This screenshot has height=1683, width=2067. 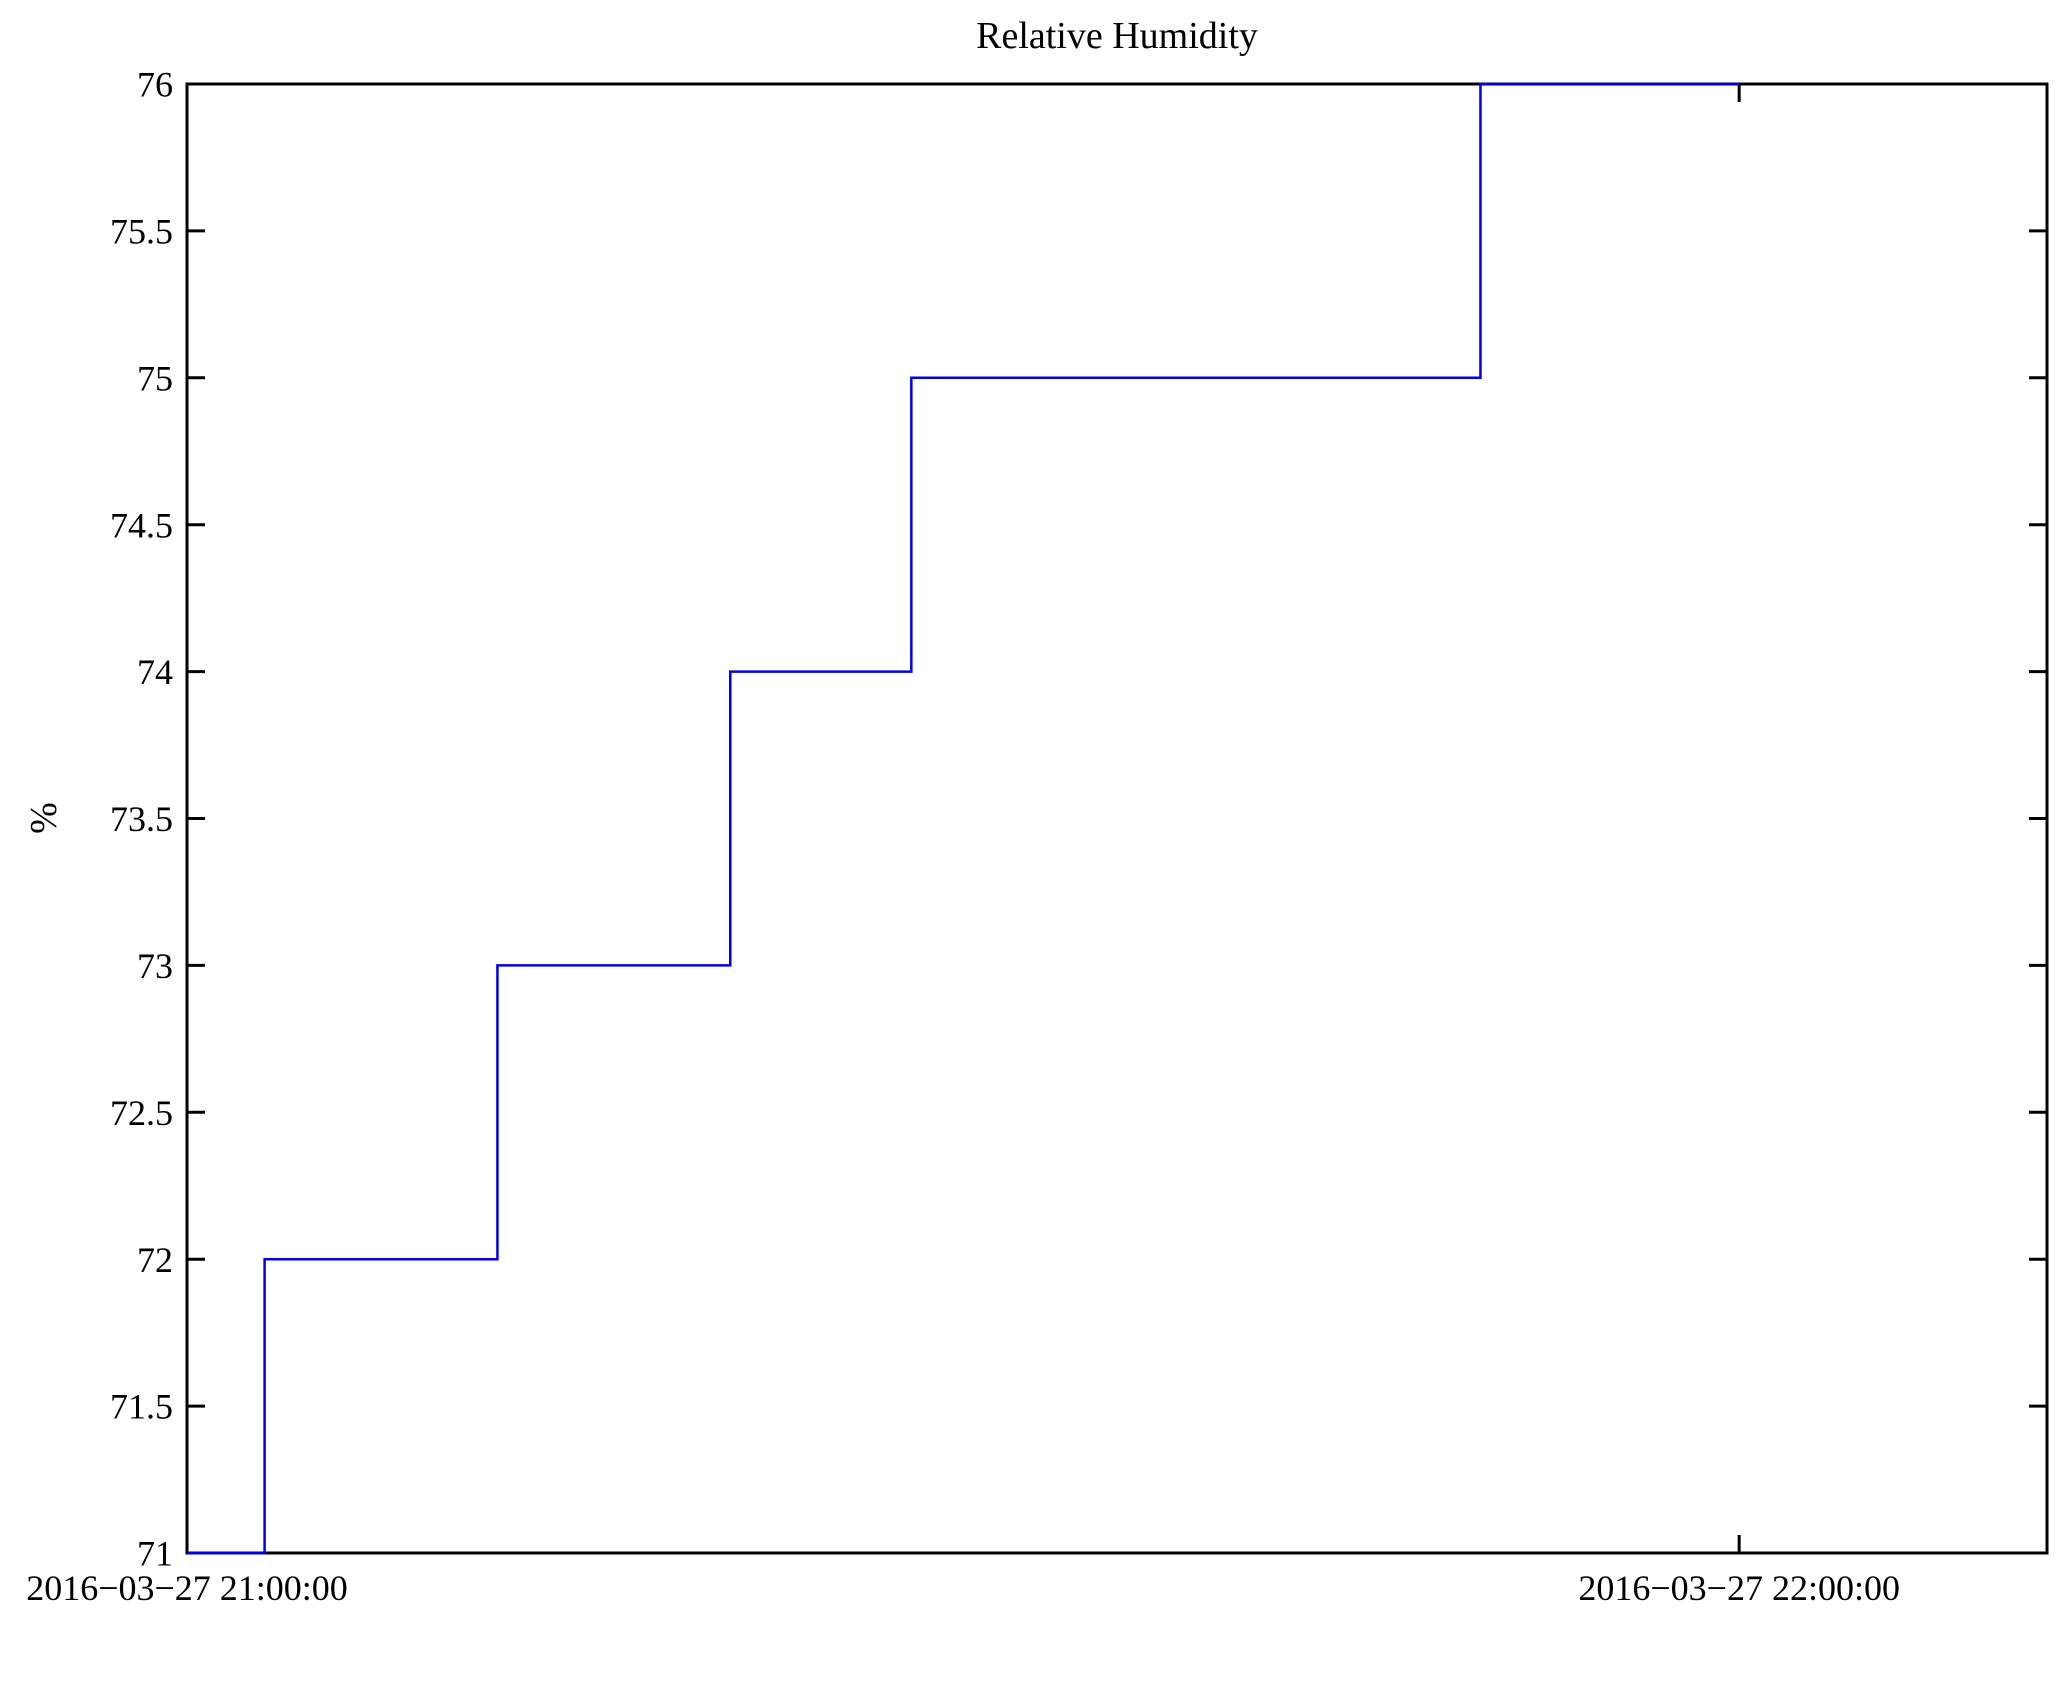 What do you see at coordinates (141, 819) in the screenshot?
I see `y-tick-label: 73.5` at bounding box center [141, 819].